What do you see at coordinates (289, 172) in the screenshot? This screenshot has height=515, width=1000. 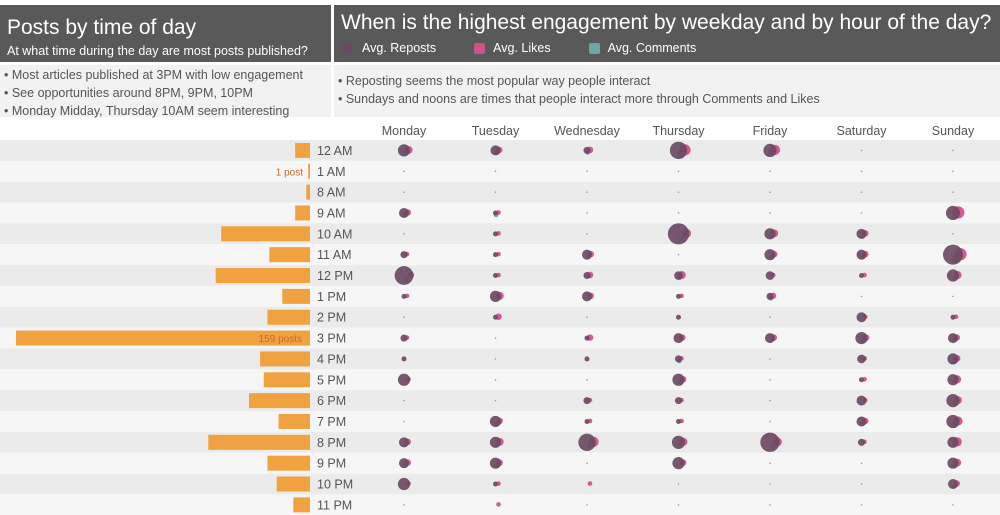 I see `bar-data-label: 1 post` at bounding box center [289, 172].